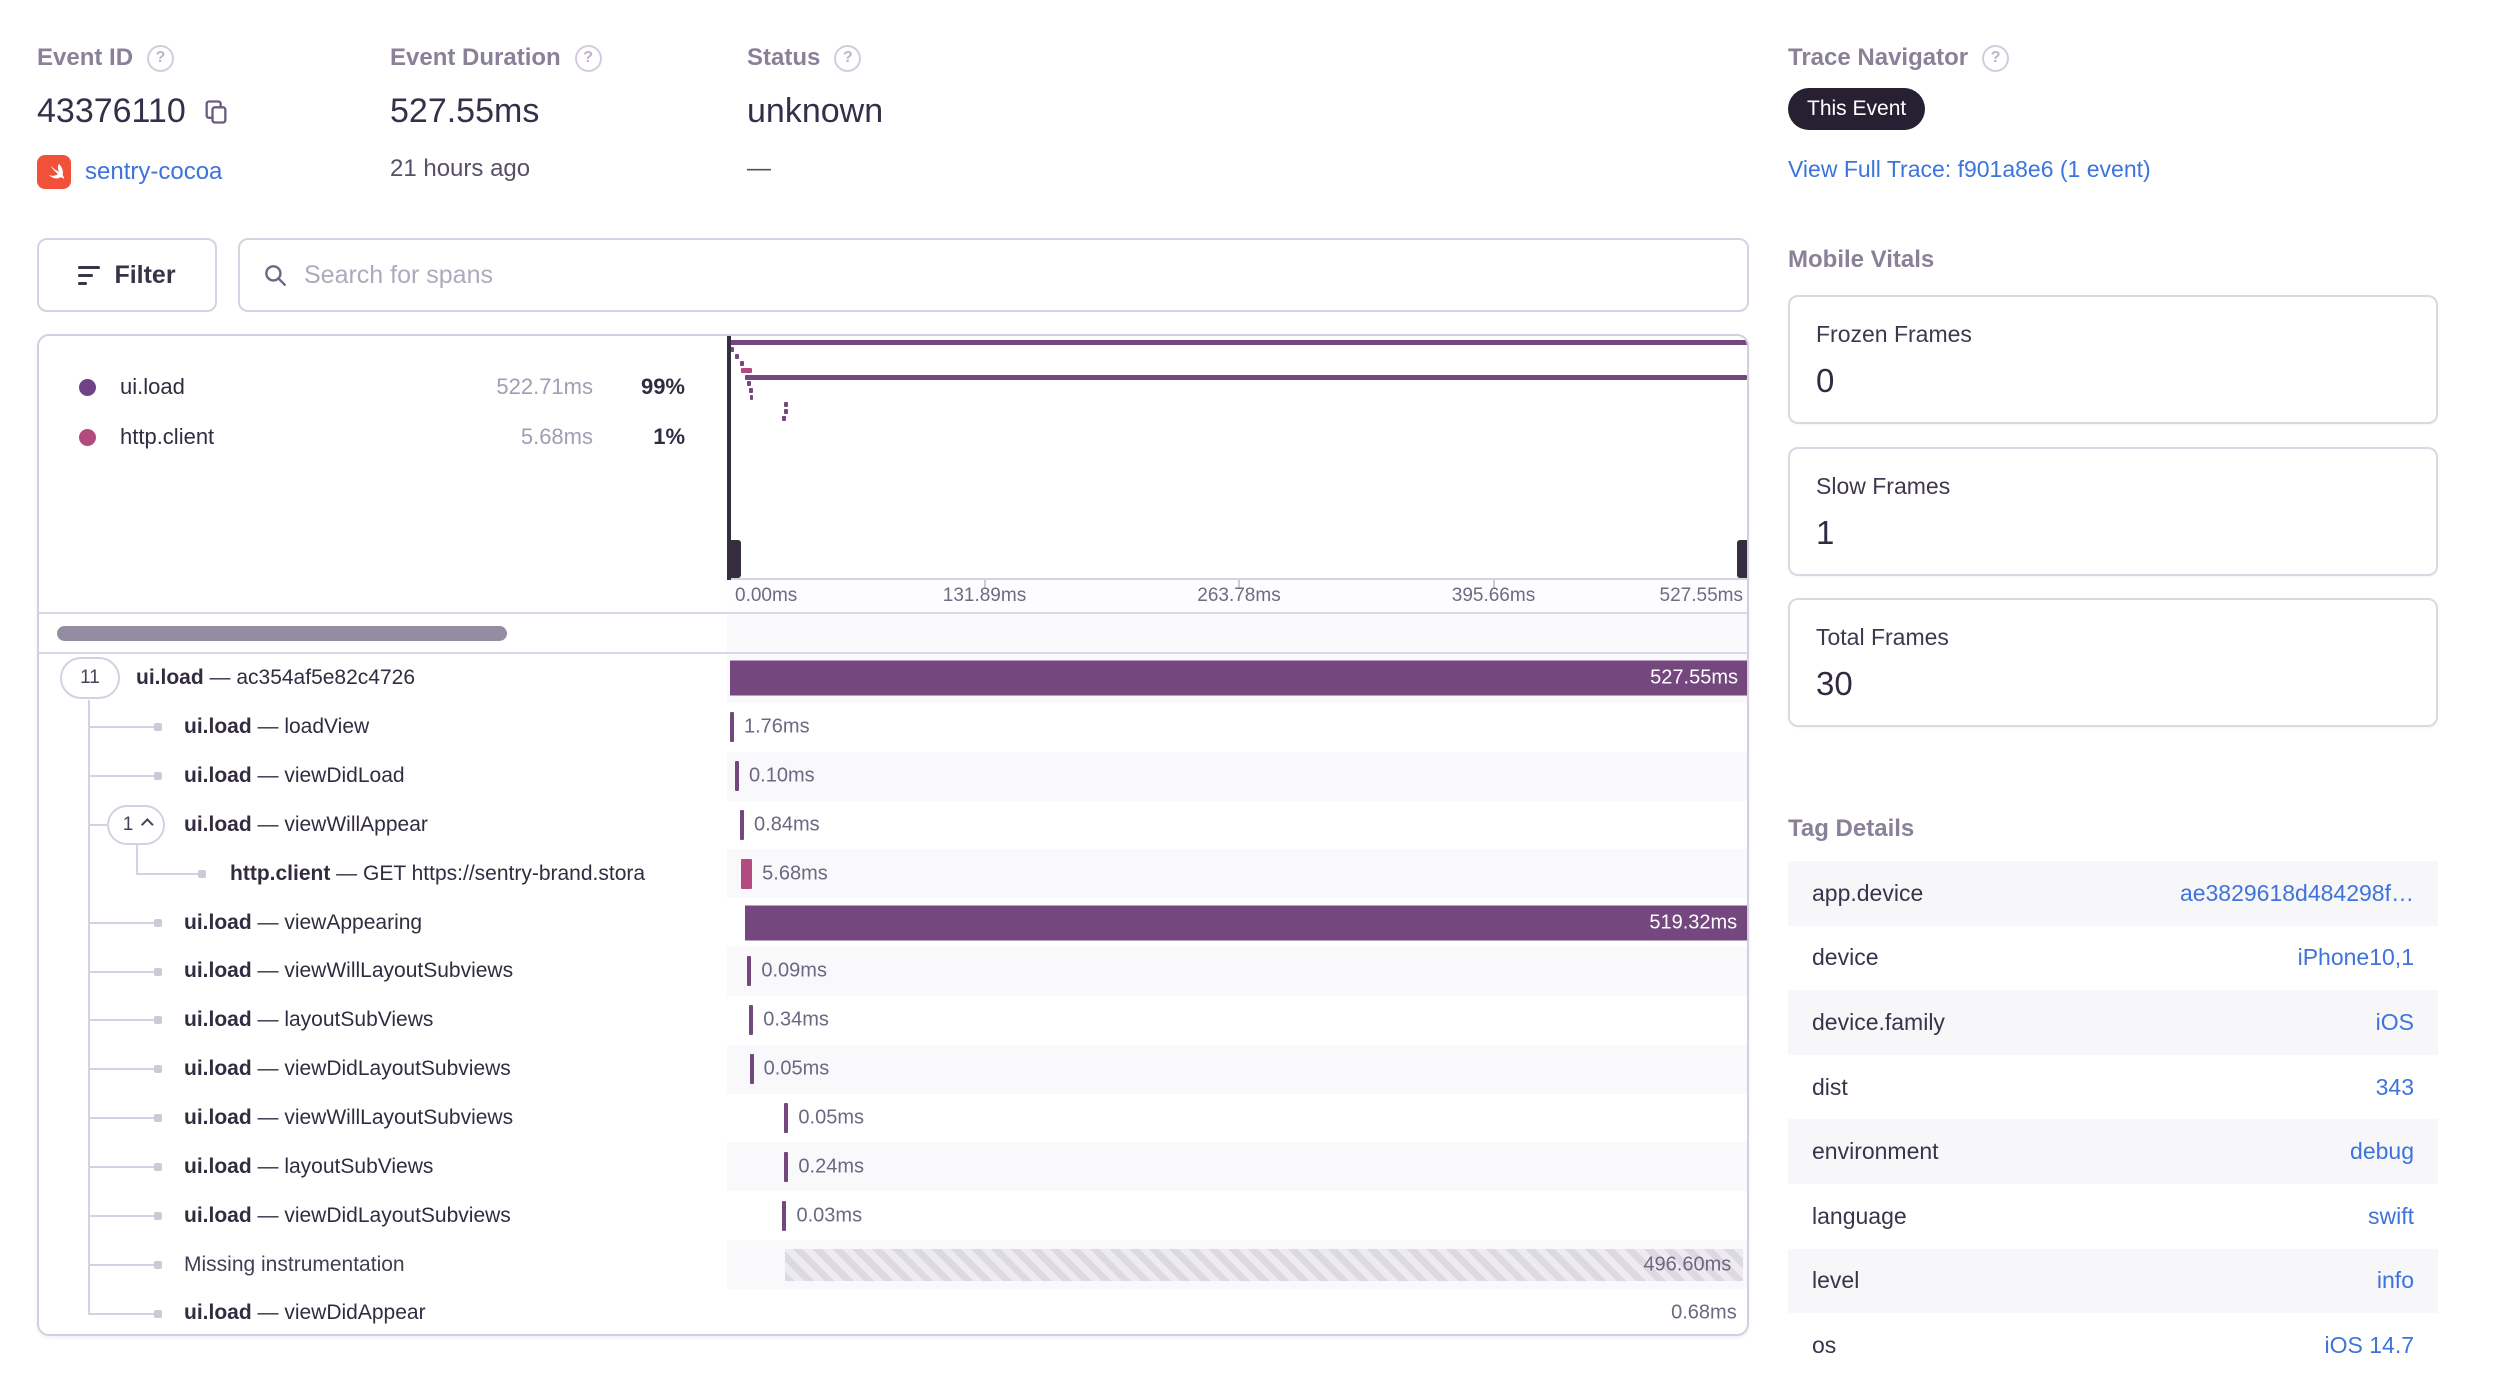 This screenshot has width=2494, height=1378. What do you see at coordinates (1237, 1167) in the screenshot?
I see `span-waterfall-cell: 0.24ms` at bounding box center [1237, 1167].